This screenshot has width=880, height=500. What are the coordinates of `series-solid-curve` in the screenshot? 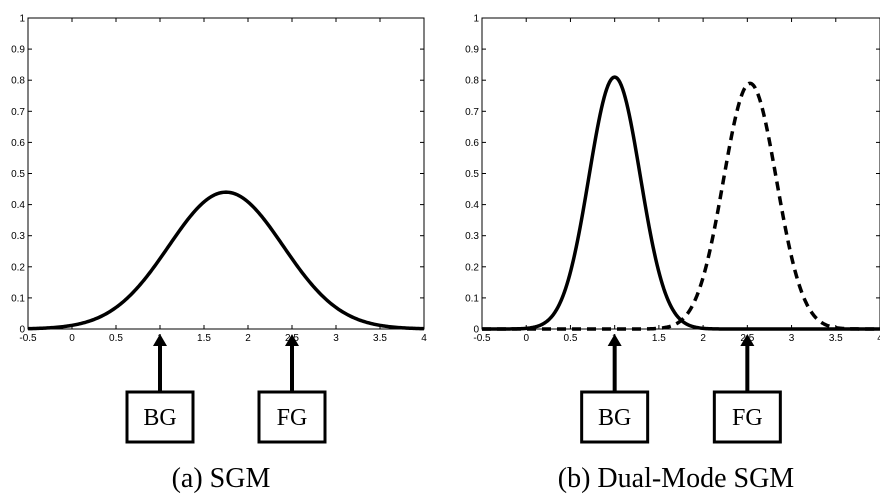 It's located at (226, 260).